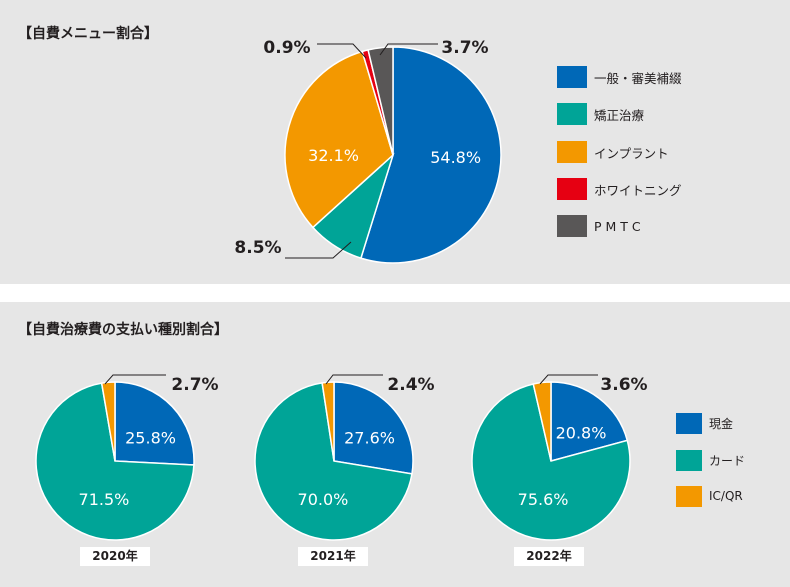 Image resolution: width=790 pixels, height=587 pixels. Describe the element at coordinates (623, 385) in the screenshot. I see `pie-3-data-label-2: 3.6%` at that location.